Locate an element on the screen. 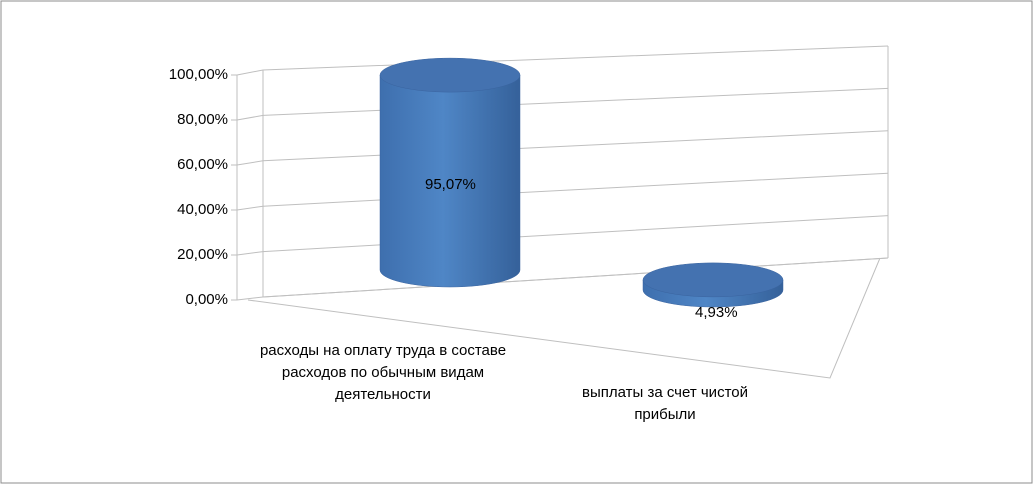  y-tick-label: 60,00% is located at coordinates (202, 164).